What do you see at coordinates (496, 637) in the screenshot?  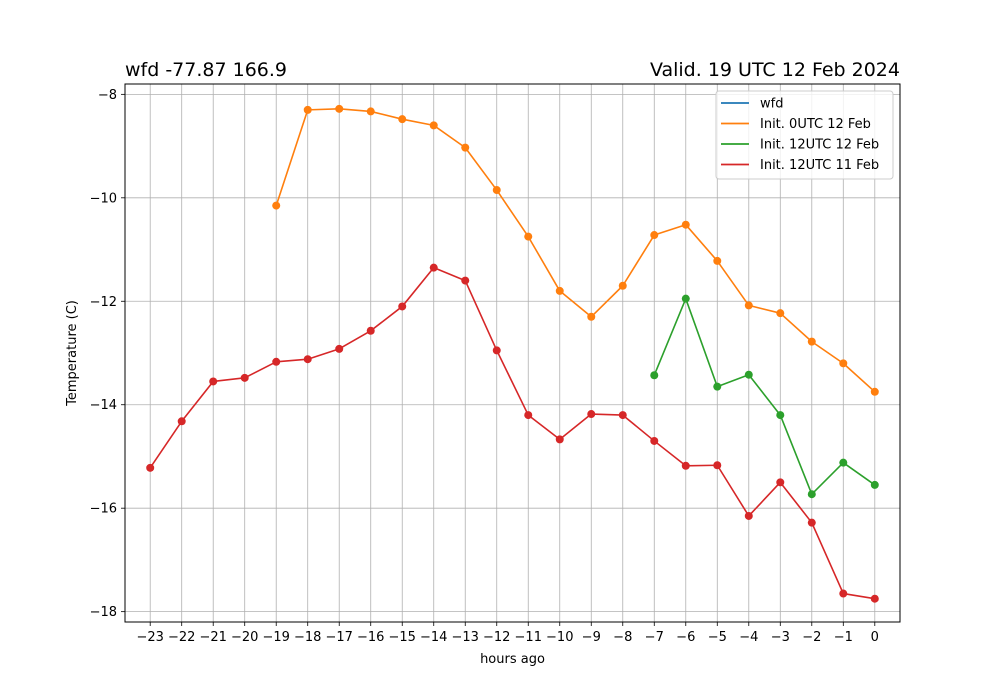 I see `x-tick-label: −12` at bounding box center [496, 637].